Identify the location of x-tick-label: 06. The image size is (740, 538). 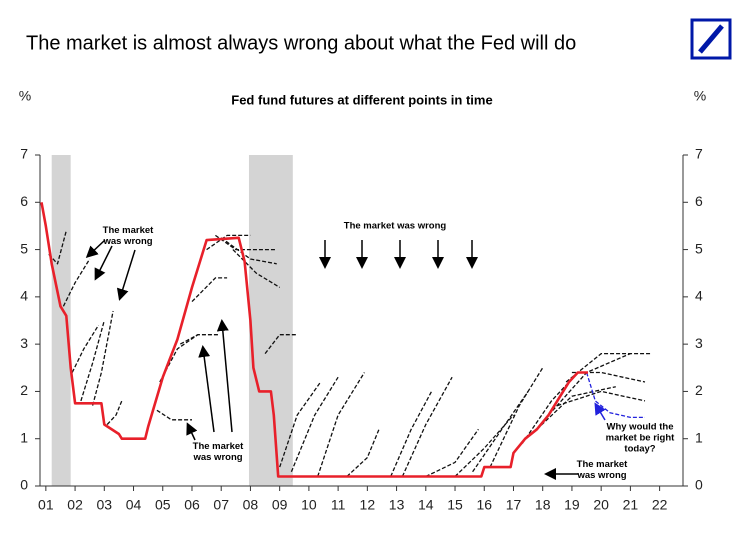
(192, 505).